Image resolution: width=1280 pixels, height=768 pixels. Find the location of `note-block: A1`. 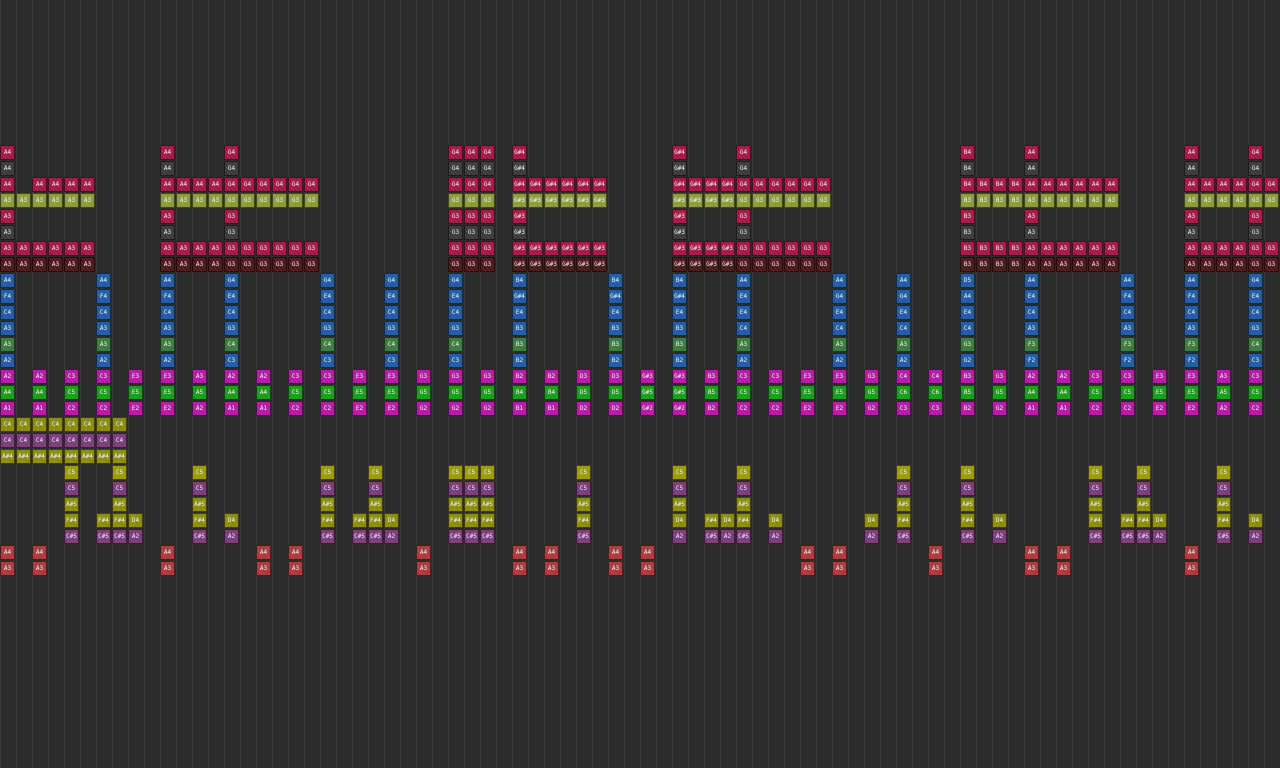

note-block: A1 is located at coordinates (39, 408).